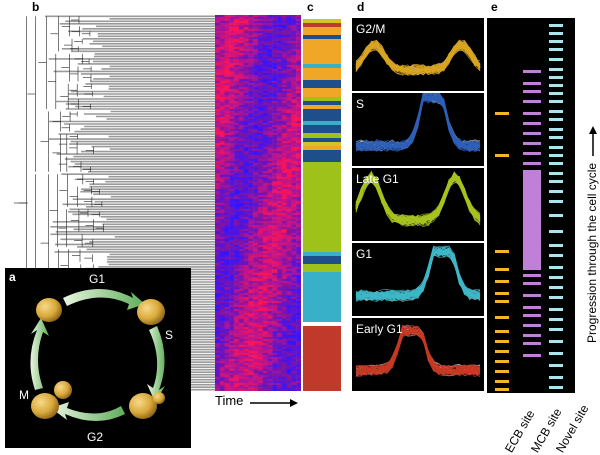  I want to click on phase-panel-s: S, so click(418, 129).